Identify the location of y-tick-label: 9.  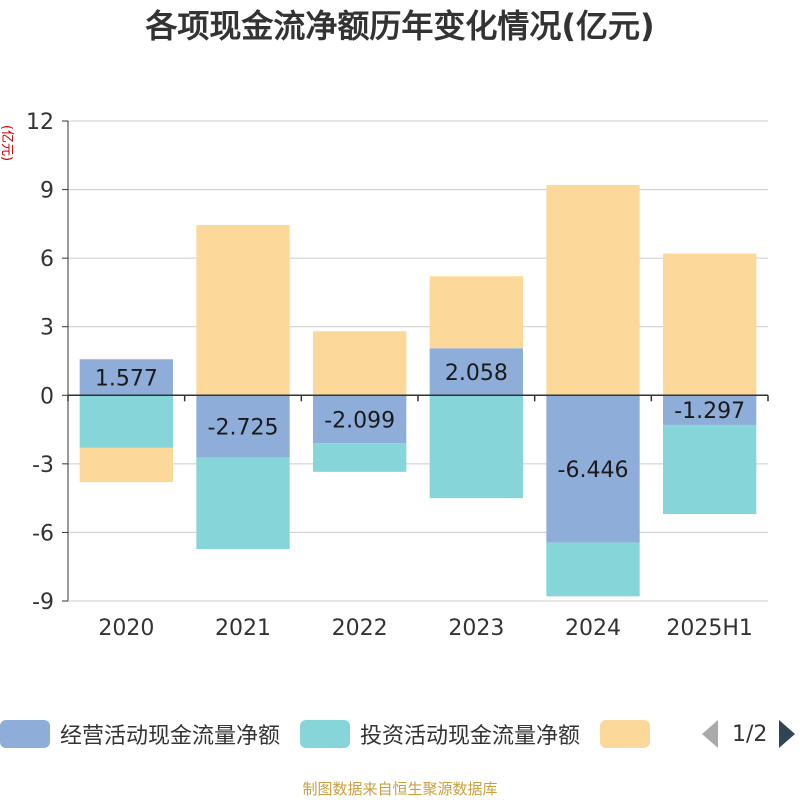
(47, 191).